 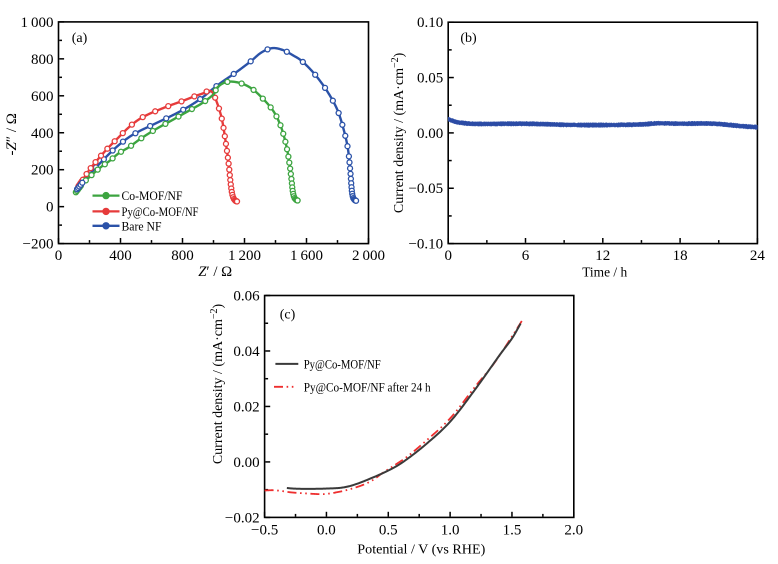 What do you see at coordinates (80, 38) in the screenshot?
I see `svg-text: (a)` at bounding box center [80, 38].